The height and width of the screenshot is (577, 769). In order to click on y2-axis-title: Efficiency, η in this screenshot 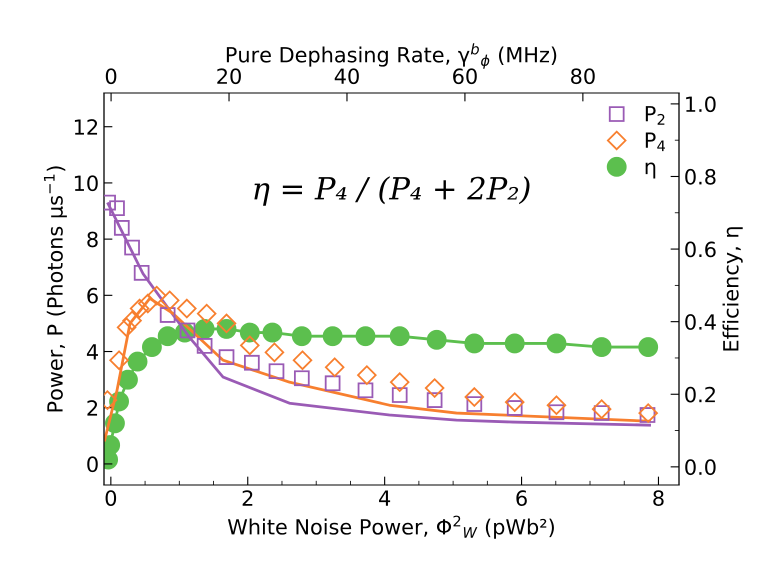, I will do `click(732, 289)`.